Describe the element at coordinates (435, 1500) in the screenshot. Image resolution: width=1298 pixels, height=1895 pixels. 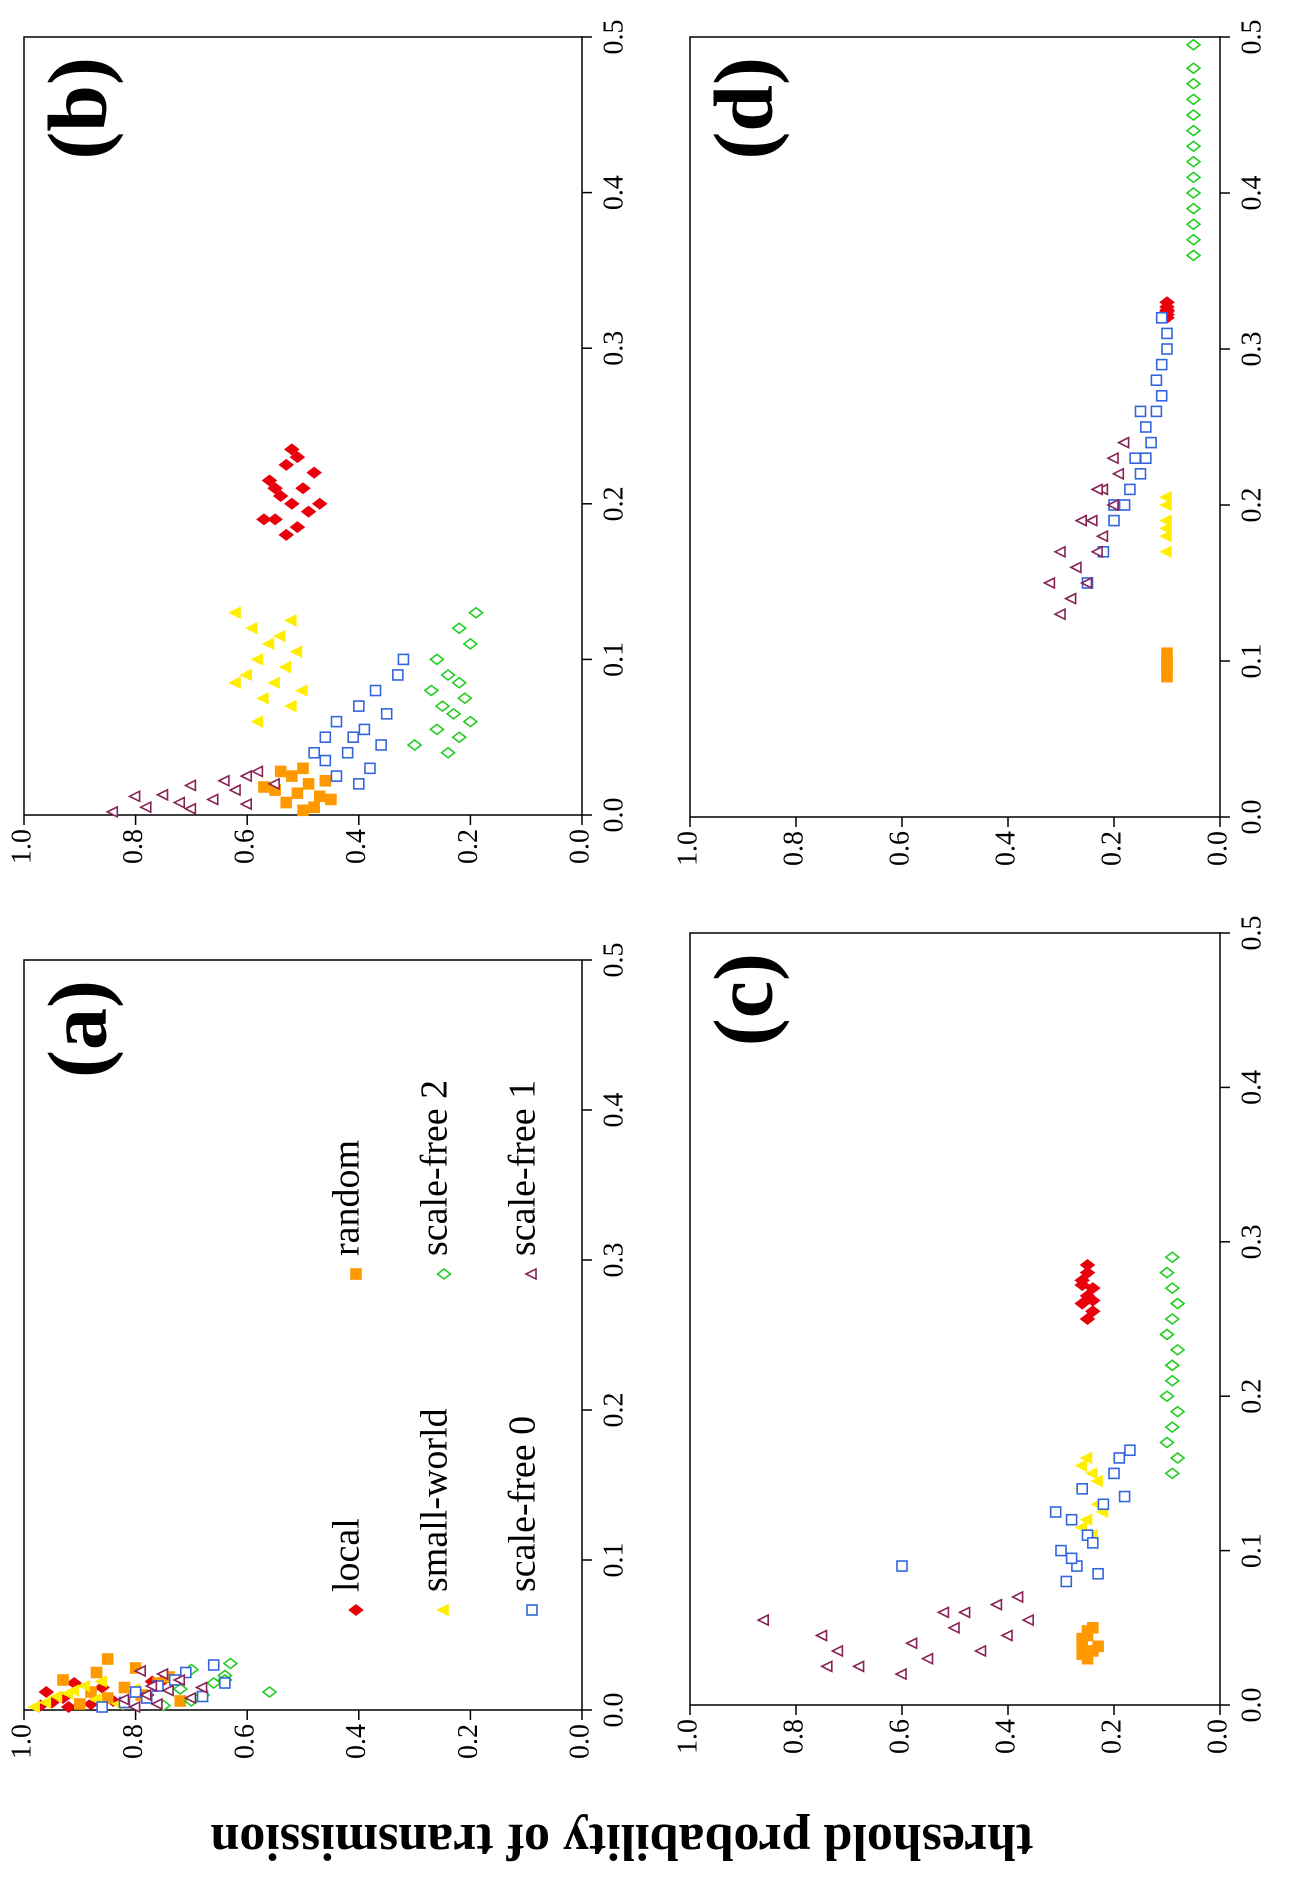
I see `legend-label: small-world` at that location.